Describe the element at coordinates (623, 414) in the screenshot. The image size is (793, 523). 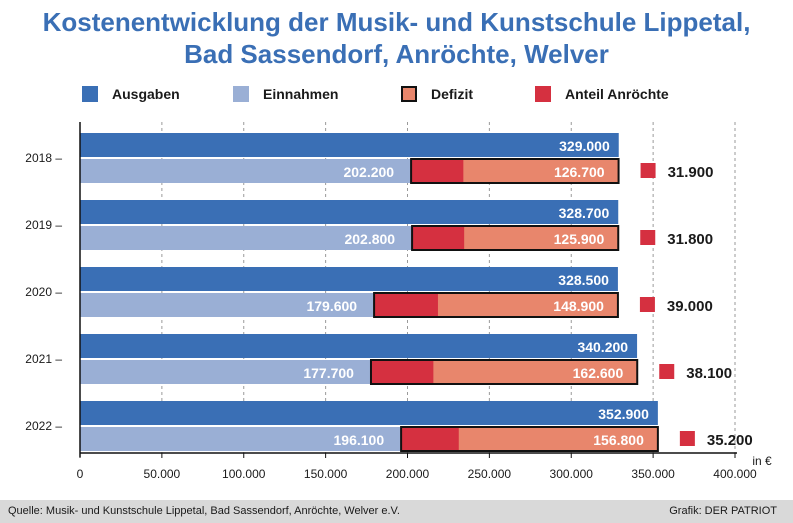
I see `label-ausgaben: 352.900` at that location.